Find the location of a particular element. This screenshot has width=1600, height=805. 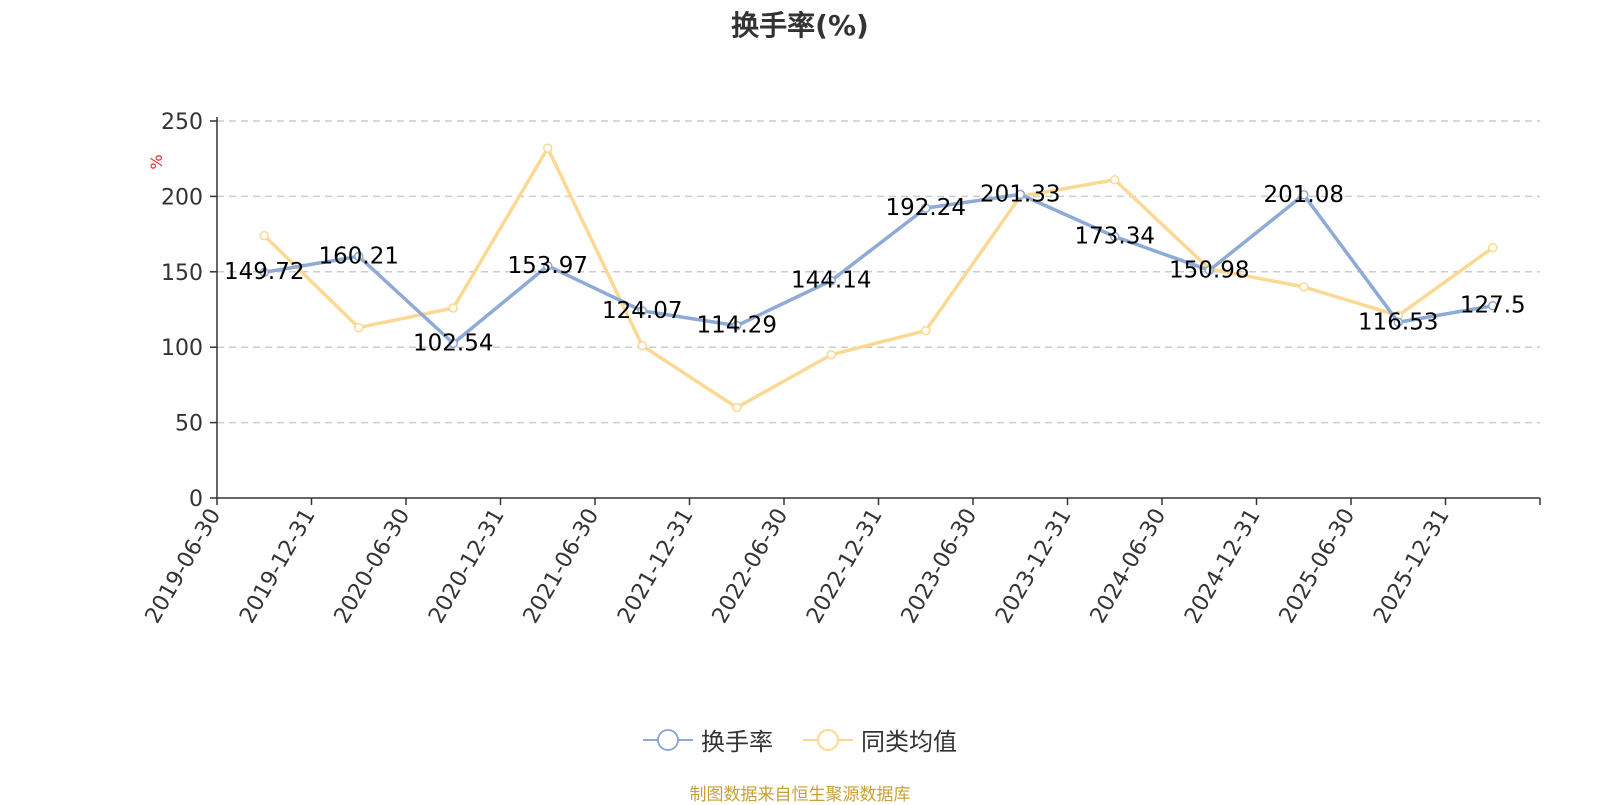

x-tick-label: 2022-12-31 is located at coordinates (845, 566).